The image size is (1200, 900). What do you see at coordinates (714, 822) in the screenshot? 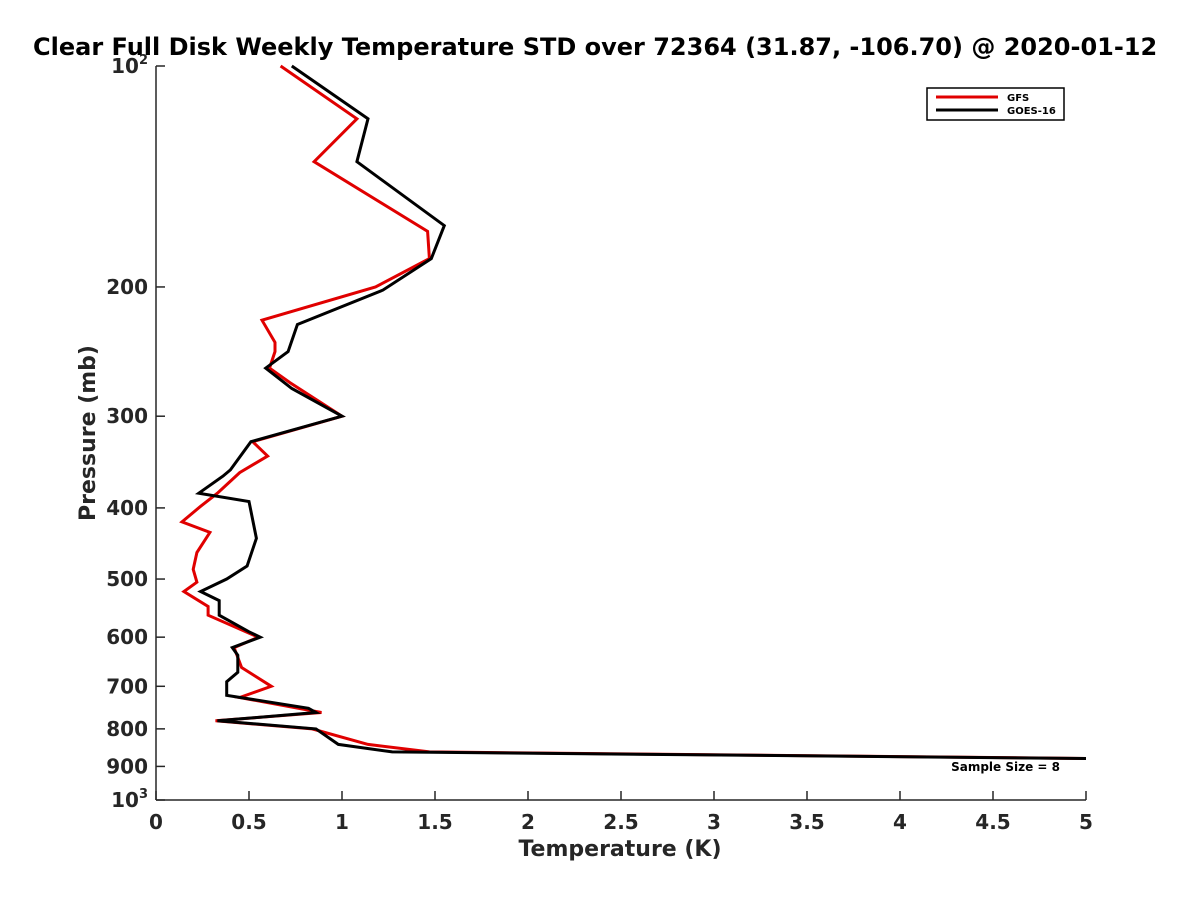
I see `x-tick-label: 3` at bounding box center [714, 822].